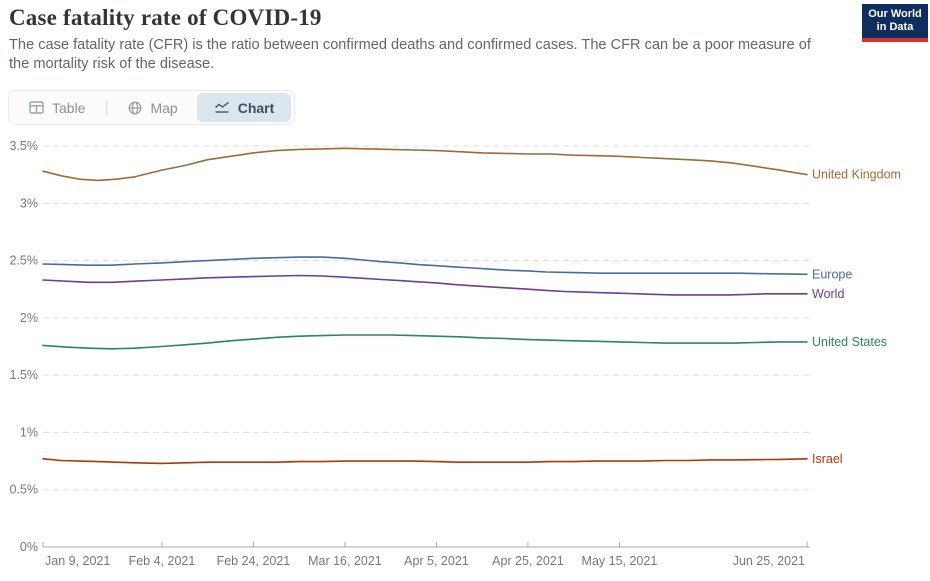  Describe the element at coordinates (162, 561) in the screenshot. I see `x-tick-label: Feb 4, 2021` at that location.